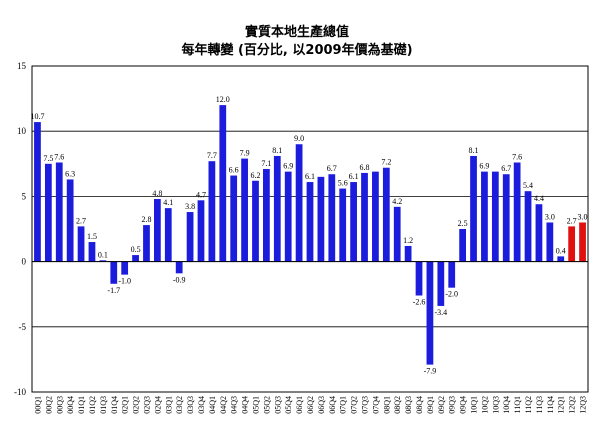  I want to click on bar-04Q1, so click(212, 211).